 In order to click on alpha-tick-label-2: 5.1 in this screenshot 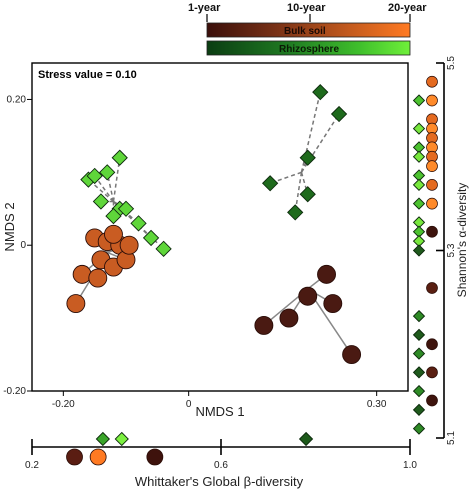, I will do `click(451, 438)`.